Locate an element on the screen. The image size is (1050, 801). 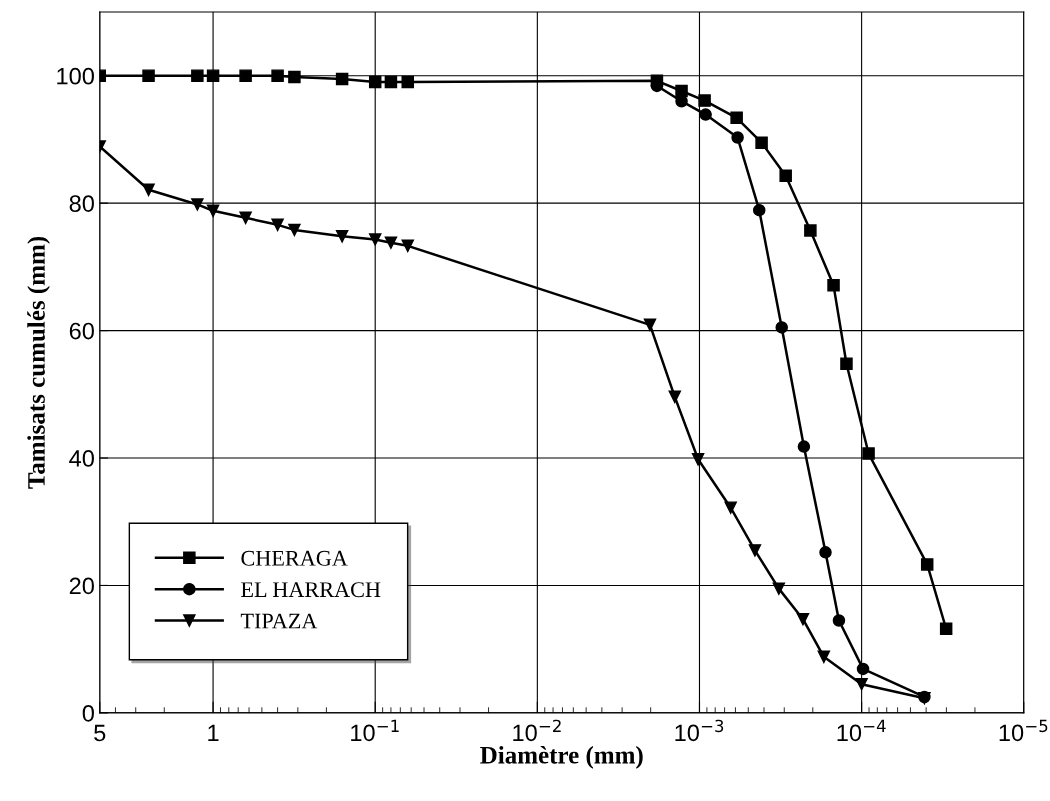
y-tick-label: 20 is located at coordinates (81, 586).